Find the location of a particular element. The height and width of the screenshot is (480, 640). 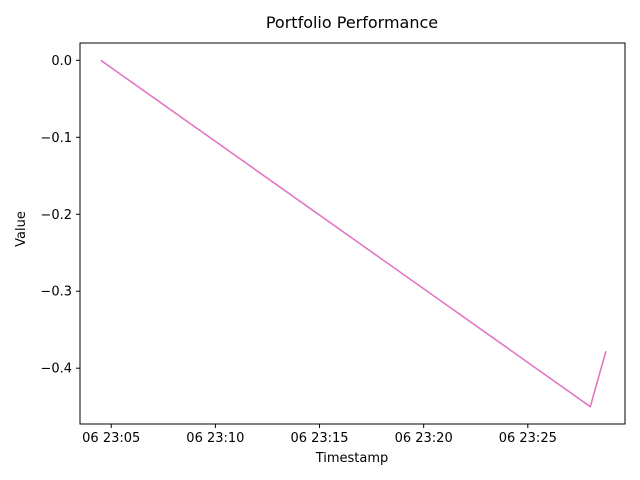

y-tick-label: −0.3 is located at coordinates (56, 292).